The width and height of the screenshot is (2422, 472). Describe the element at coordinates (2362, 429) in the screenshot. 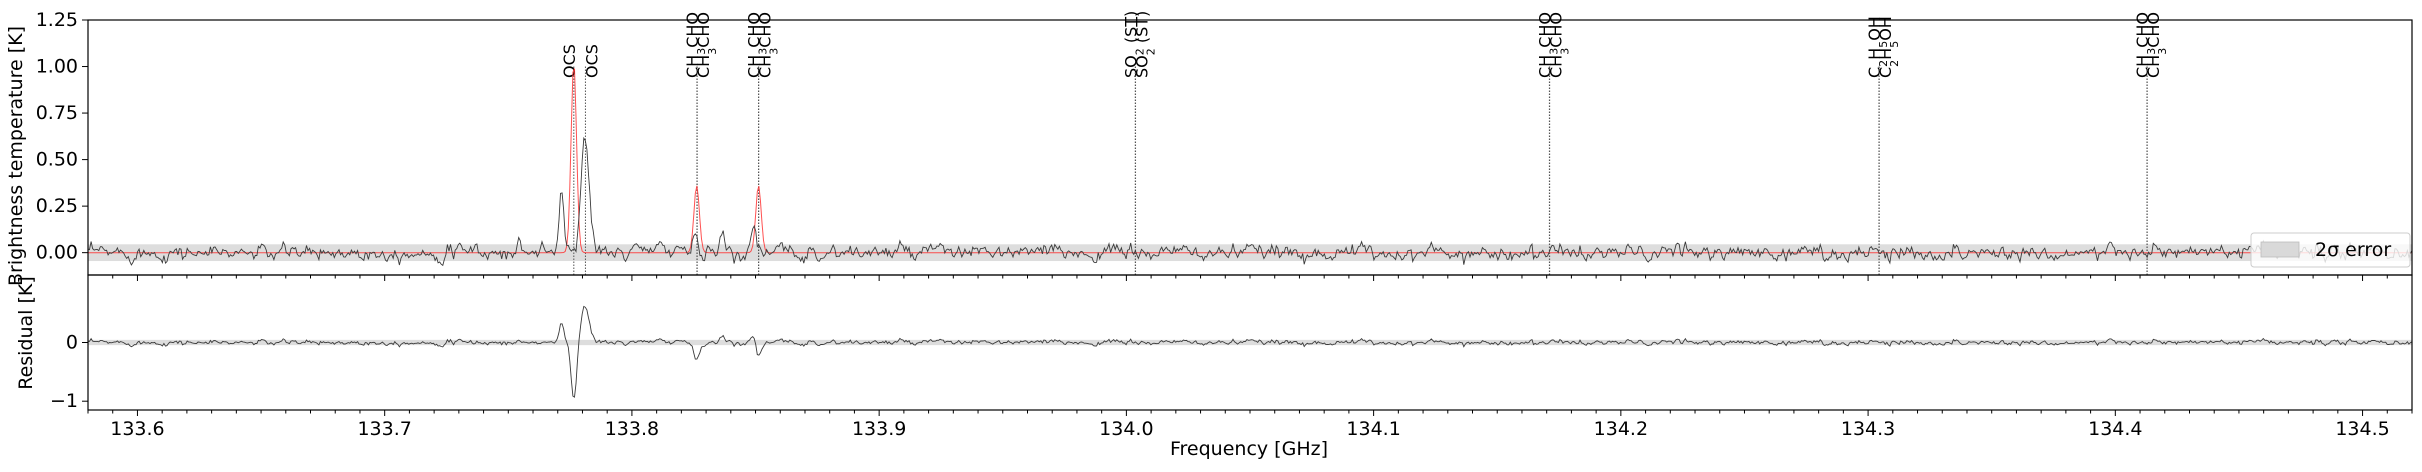

I see `x-tick-label: 134.5` at that location.